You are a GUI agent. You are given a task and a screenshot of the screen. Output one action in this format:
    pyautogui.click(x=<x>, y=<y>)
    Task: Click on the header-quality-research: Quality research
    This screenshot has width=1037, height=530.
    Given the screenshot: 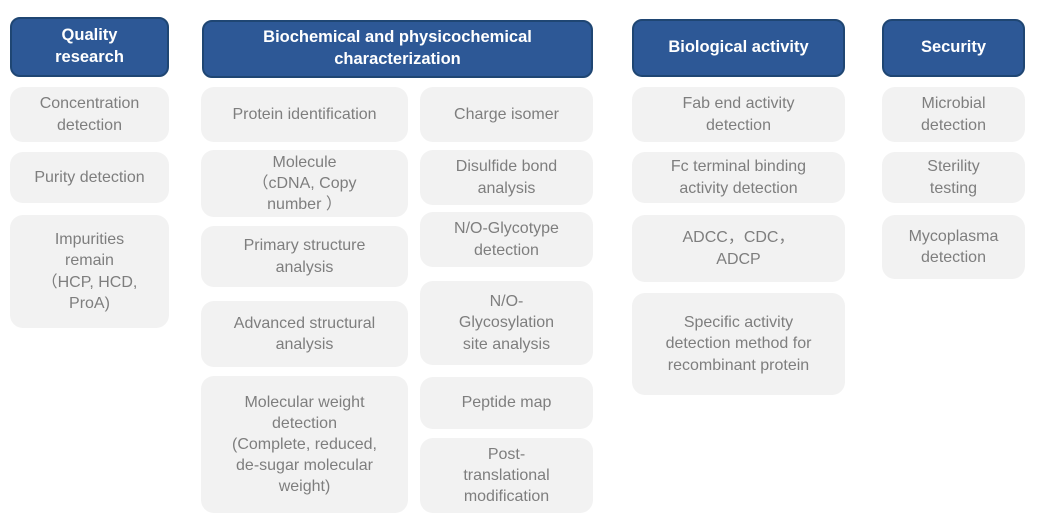 What is the action you would take?
    pyautogui.click(x=89, y=47)
    